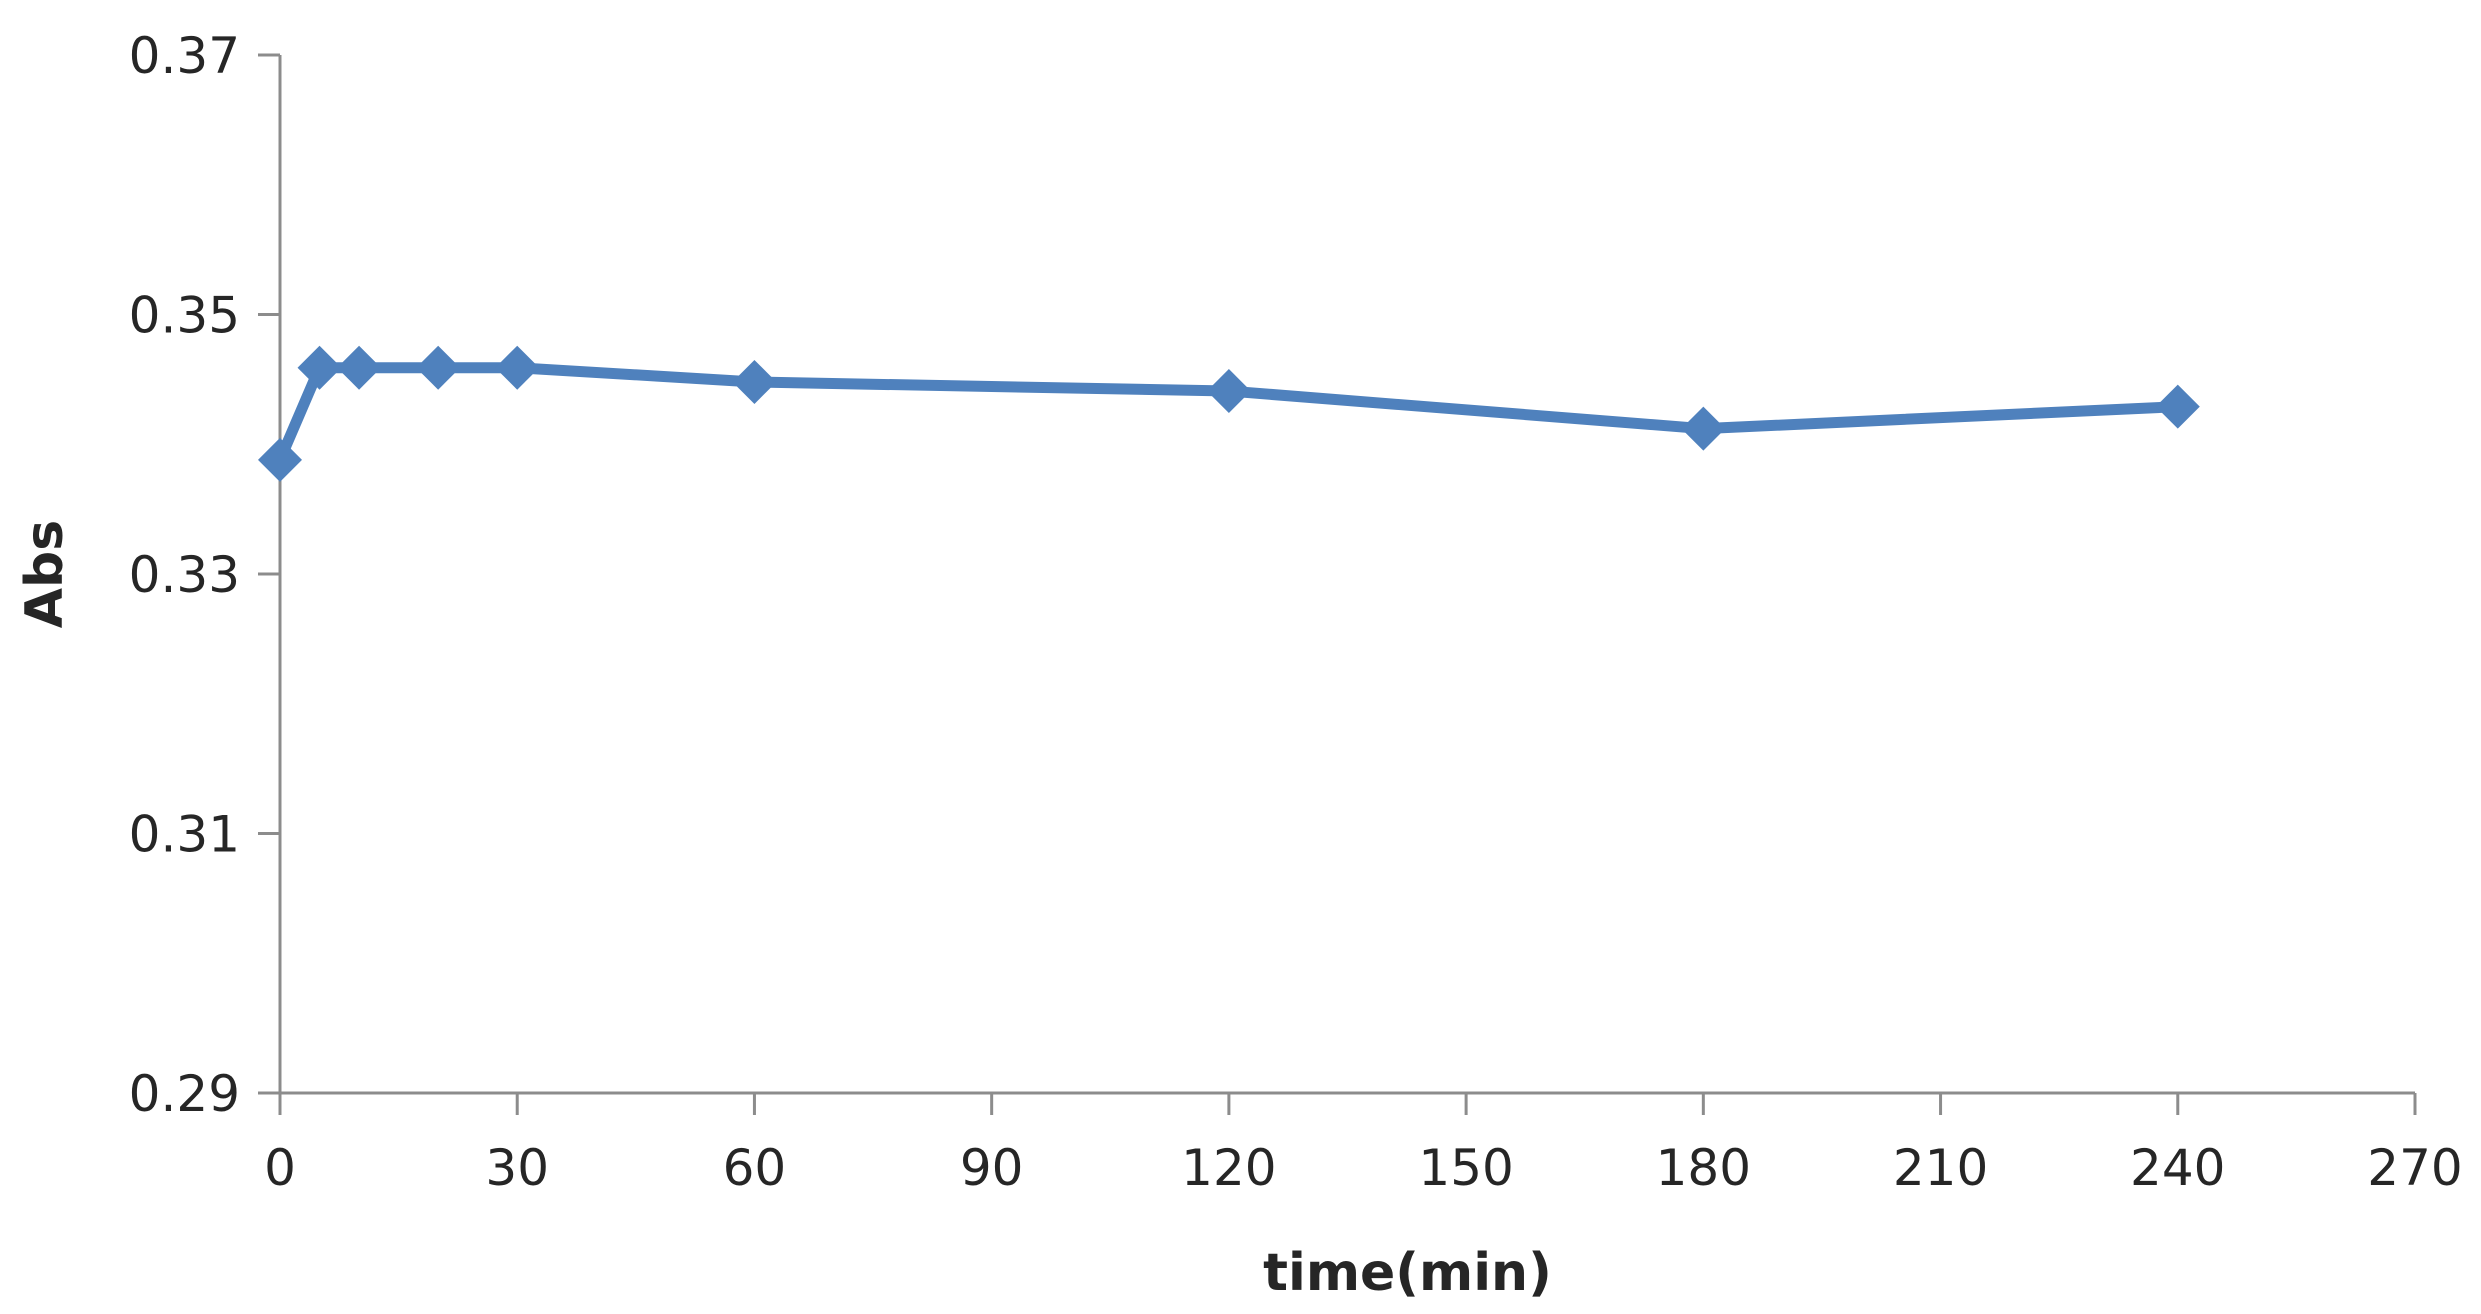 This screenshot has height=1314, width=2481. What do you see at coordinates (184, 1094) in the screenshot?
I see `y-tick-label: 0.29` at bounding box center [184, 1094].